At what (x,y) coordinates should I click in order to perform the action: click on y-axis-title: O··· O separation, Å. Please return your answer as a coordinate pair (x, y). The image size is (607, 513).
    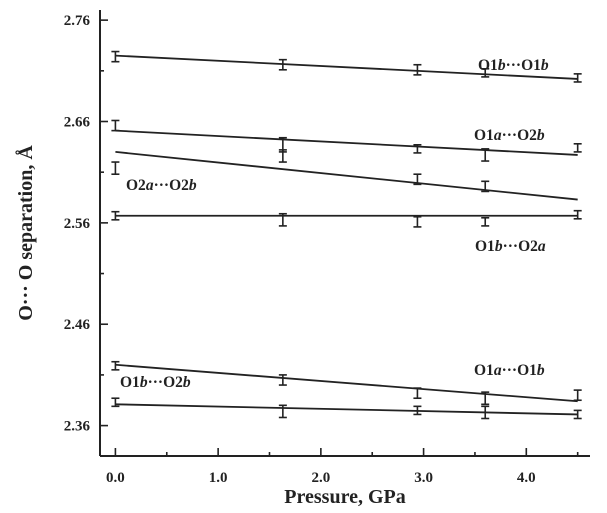
    Looking at the image, I should click on (25, 233).